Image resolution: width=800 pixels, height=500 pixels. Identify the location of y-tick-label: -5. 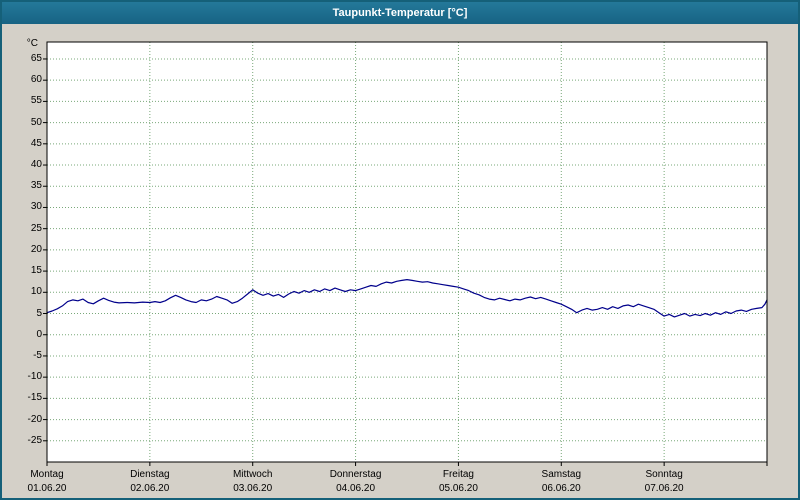
(37, 355).